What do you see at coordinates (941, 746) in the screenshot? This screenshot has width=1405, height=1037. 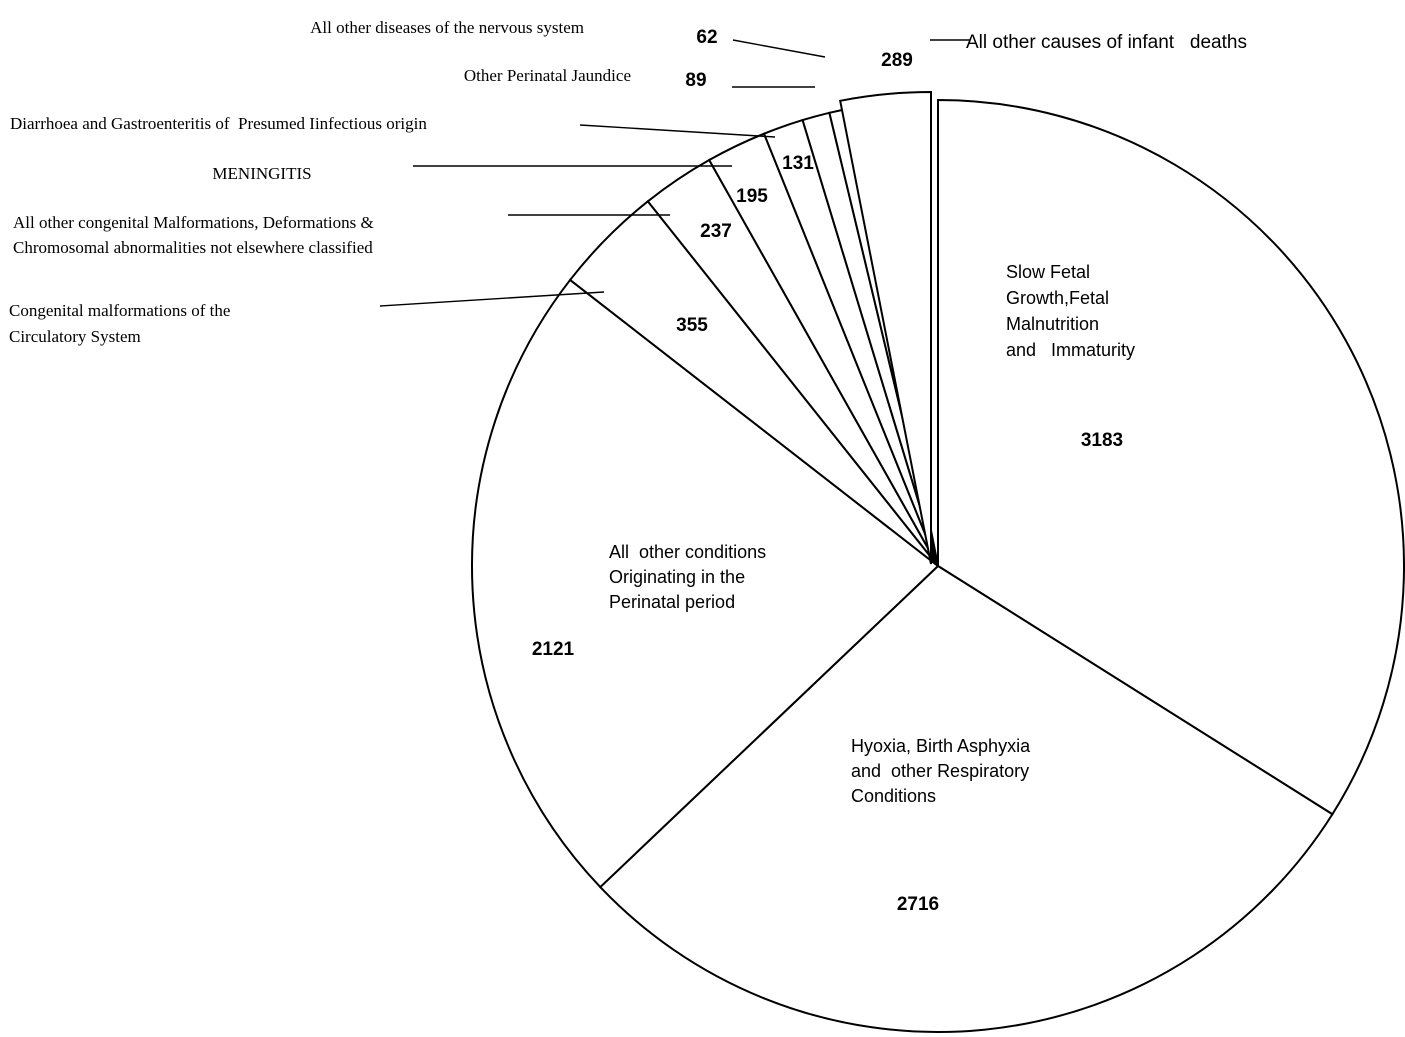 I see `slice-label-line: Hyoxia, Birth Asphyxia` at bounding box center [941, 746].